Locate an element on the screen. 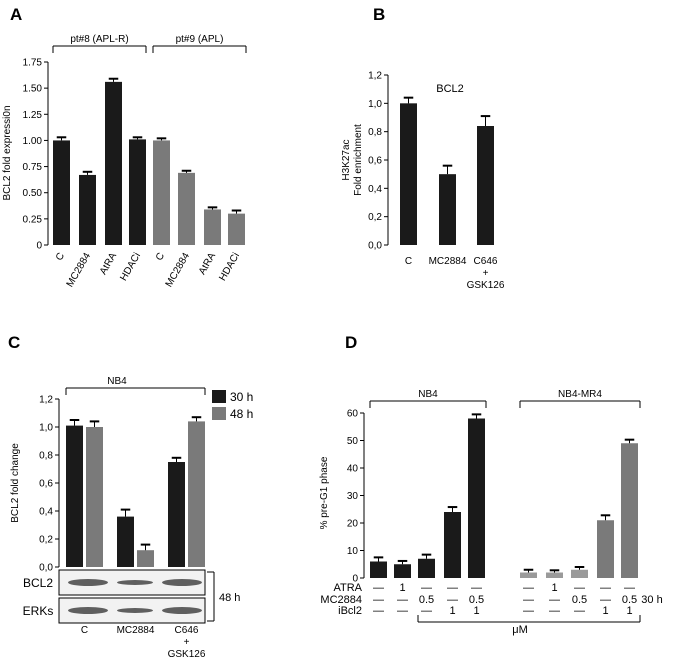 This screenshot has width=675, height=663. panel-d-y-axis-label: % pre-G1 phase is located at coordinates (324, 492).